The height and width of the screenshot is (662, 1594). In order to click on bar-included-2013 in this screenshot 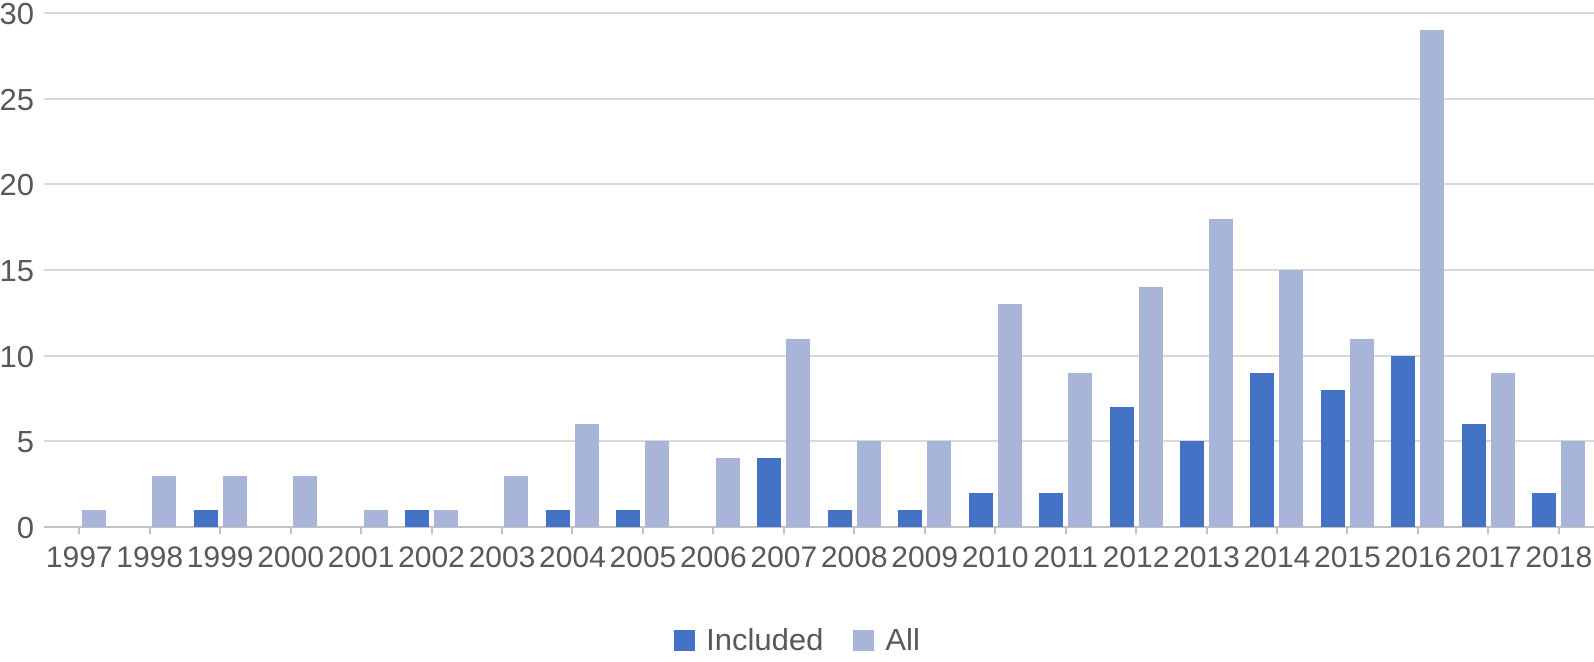, I will do `click(1192, 484)`.